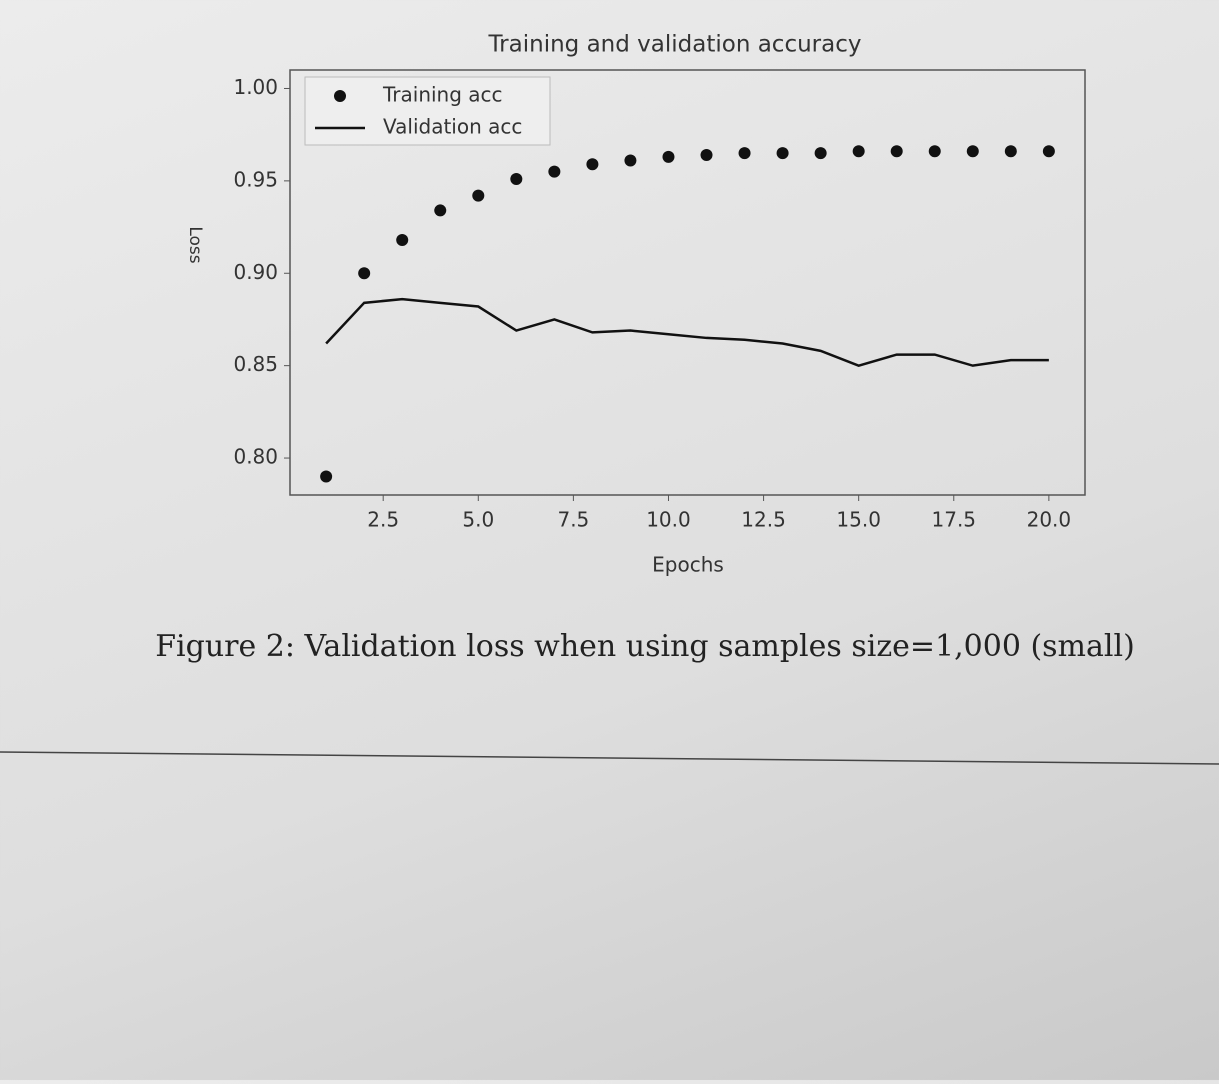  I want to click on x-tick-label: 2.5, so click(383, 520).